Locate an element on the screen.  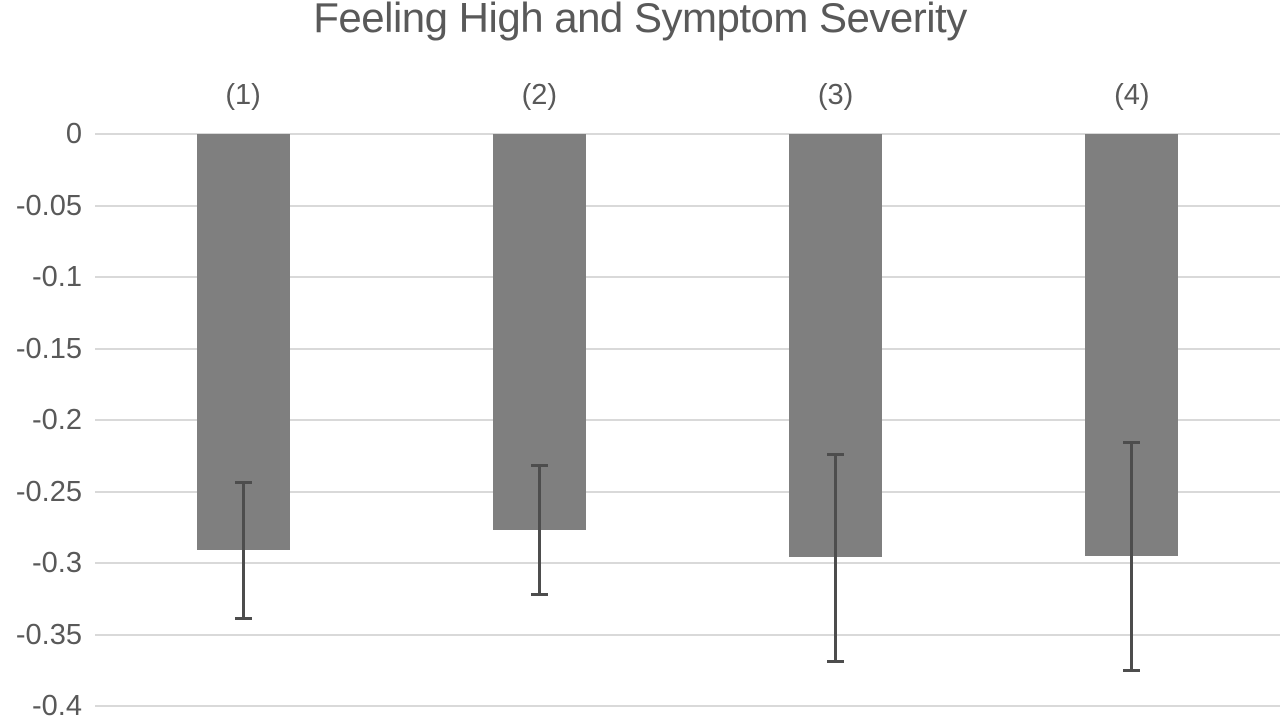
y-axis-tick-label: -0.35 is located at coordinates (48, 634).